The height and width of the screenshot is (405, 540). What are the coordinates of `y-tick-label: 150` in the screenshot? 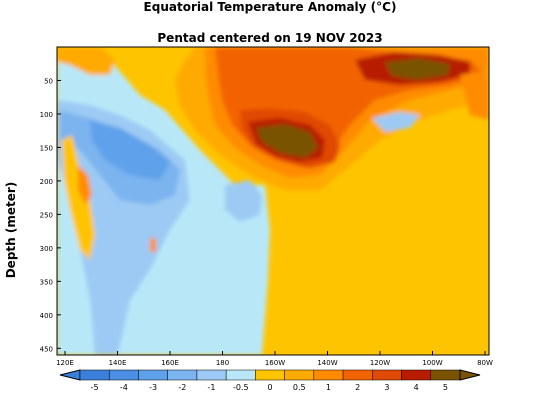 It's located at (46, 148).